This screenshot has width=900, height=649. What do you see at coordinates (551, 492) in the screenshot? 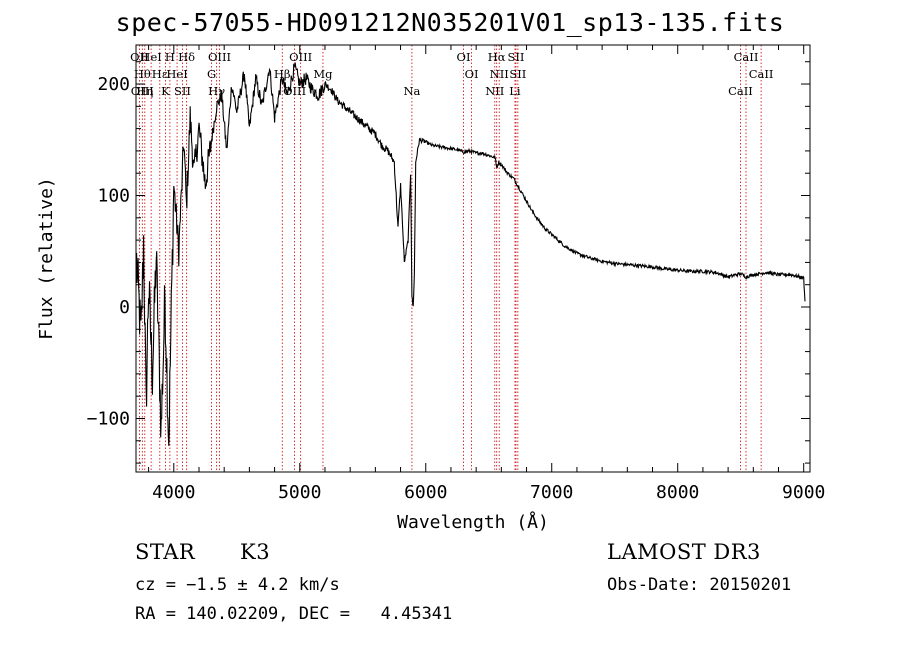
I see `x-tick-label-3: 7000` at bounding box center [551, 492].